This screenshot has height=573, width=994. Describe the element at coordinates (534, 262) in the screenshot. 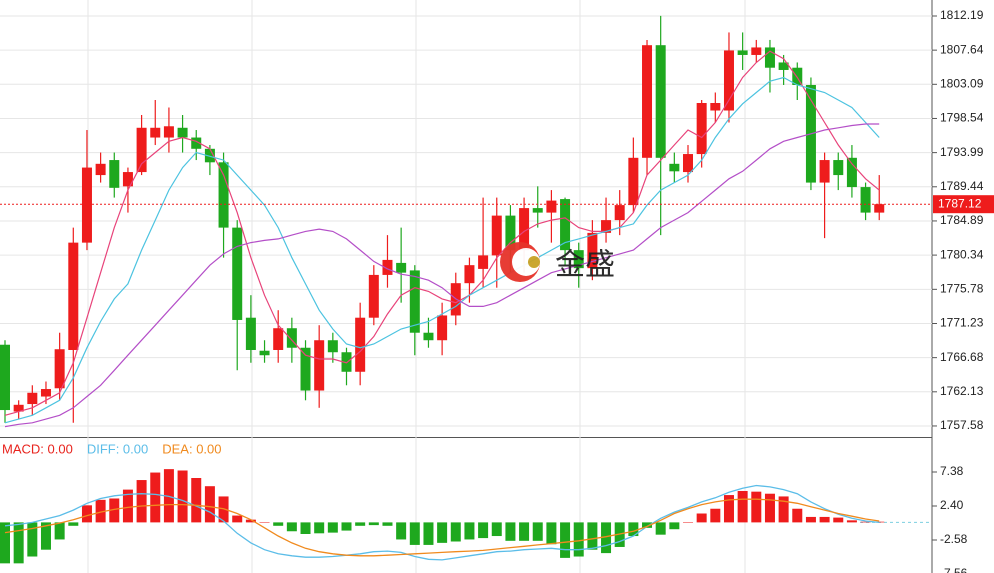

I see `logo-dot` at that location.